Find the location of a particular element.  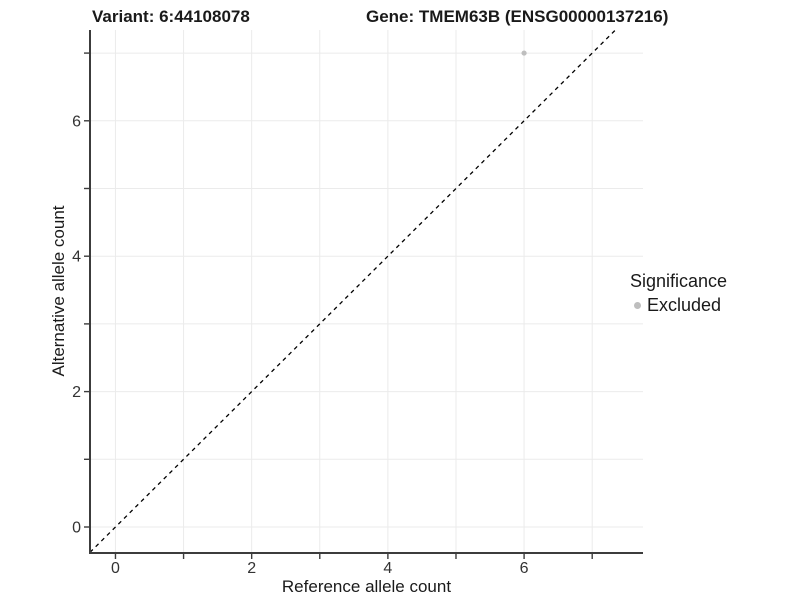

legend-point-icon is located at coordinates (637, 305).